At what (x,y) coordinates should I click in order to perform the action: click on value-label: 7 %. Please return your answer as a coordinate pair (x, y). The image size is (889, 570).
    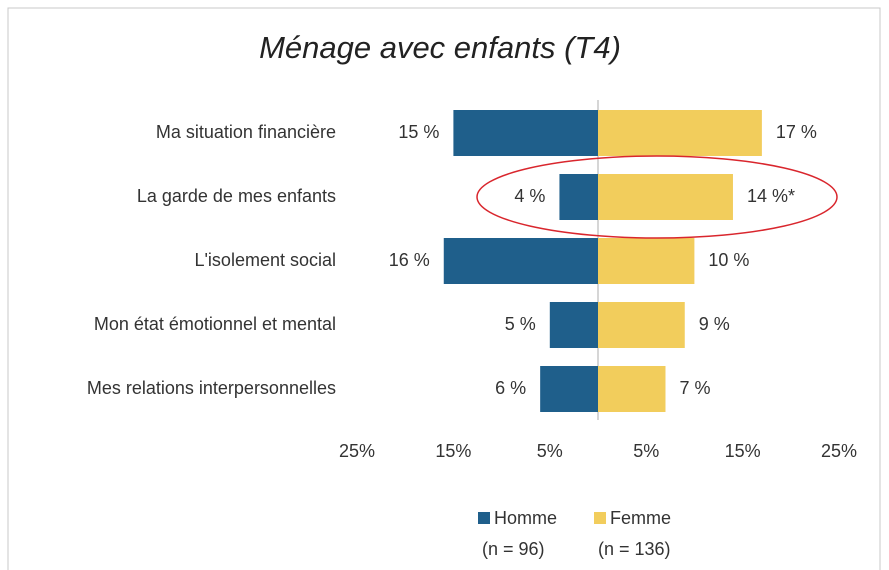
    Looking at the image, I should click on (694, 388).